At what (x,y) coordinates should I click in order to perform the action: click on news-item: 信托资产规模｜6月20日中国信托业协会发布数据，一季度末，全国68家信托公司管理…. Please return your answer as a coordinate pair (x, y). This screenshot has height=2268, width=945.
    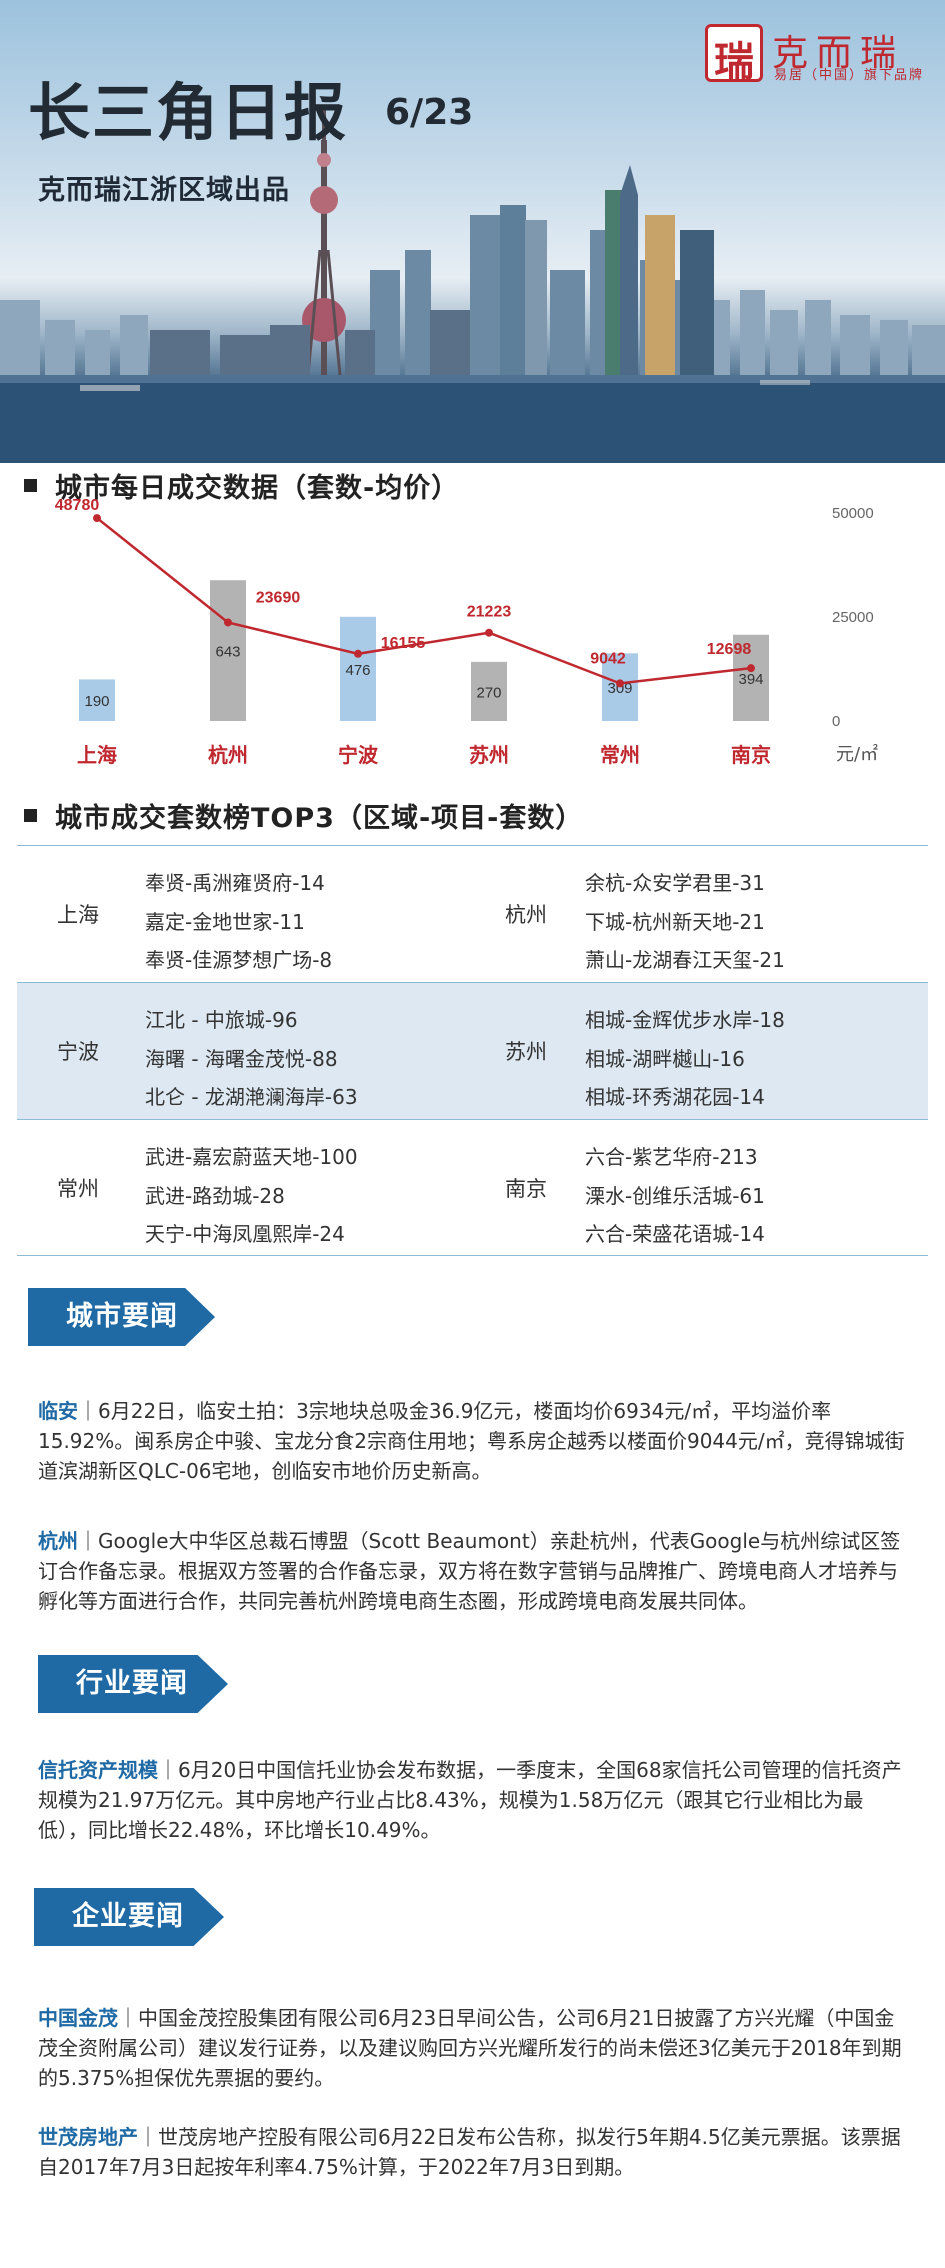
    Looking at the image, I should click on (473, 1800).